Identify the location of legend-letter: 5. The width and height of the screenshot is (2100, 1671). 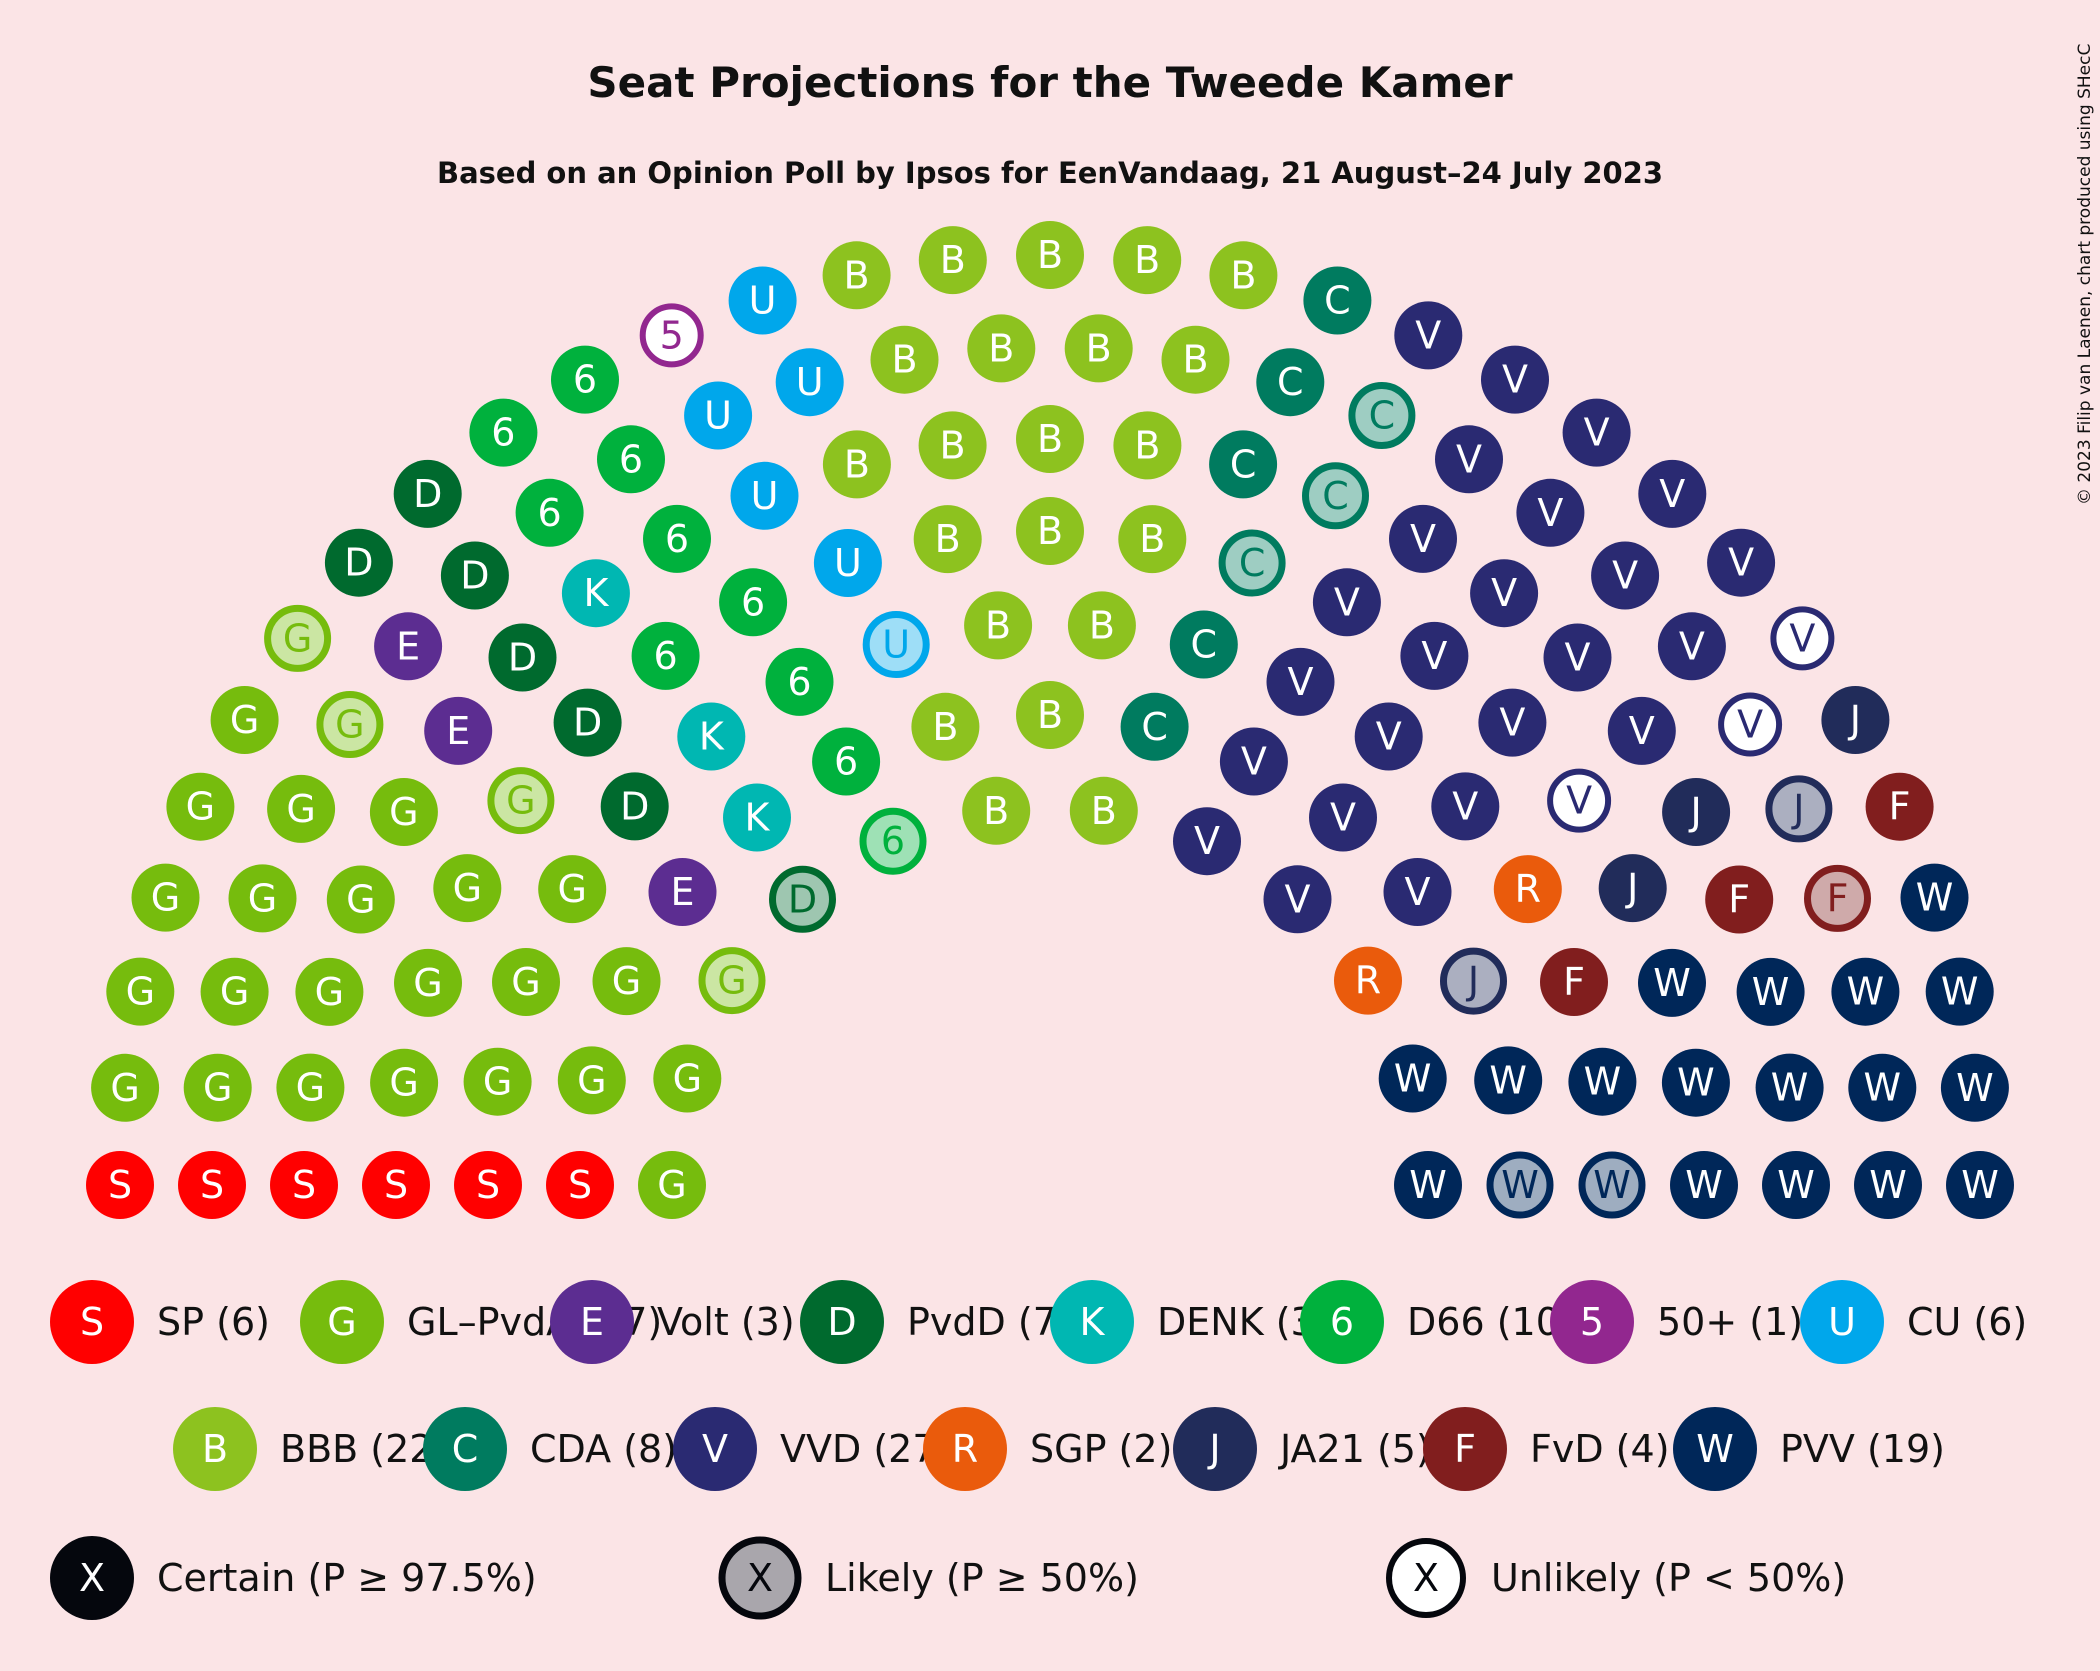
(1592, 1322).